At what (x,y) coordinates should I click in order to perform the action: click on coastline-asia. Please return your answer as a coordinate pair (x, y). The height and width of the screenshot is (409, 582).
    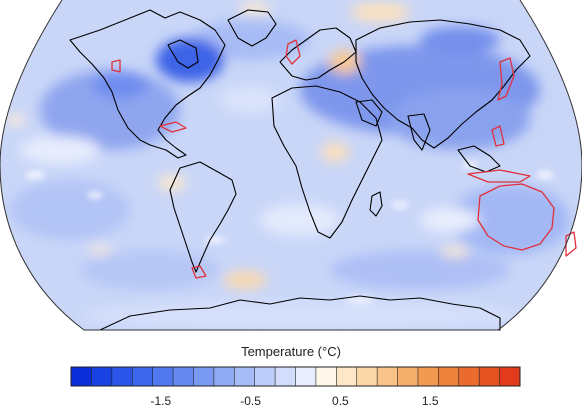
    Looking at the image, I should click on (443, 84).